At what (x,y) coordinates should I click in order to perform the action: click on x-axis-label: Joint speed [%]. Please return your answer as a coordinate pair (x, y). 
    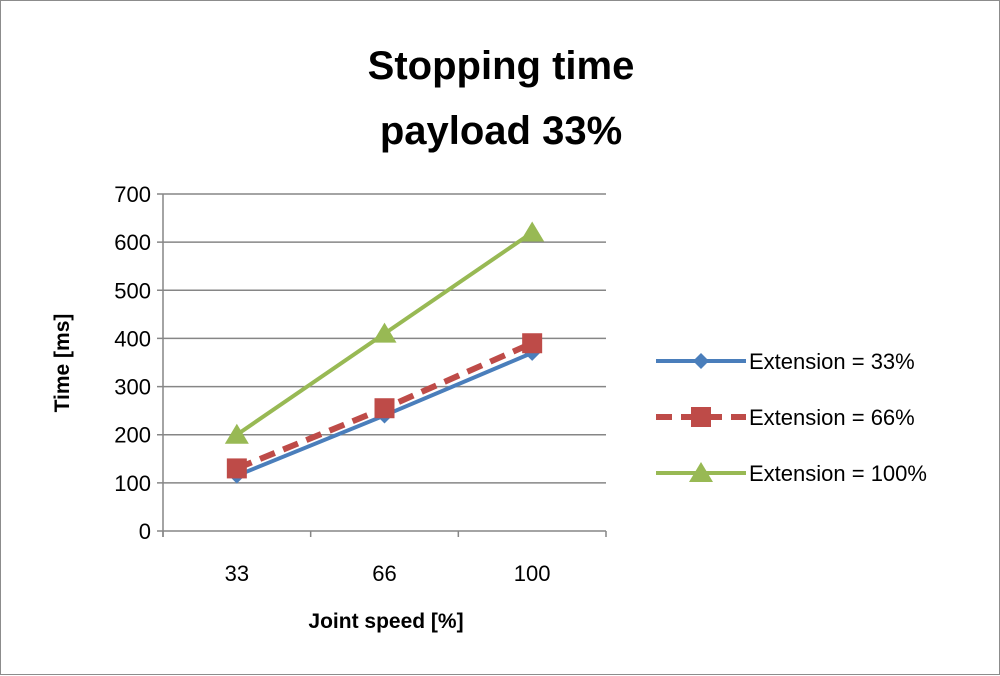
    Looking at the image, I should click on (385, 621).